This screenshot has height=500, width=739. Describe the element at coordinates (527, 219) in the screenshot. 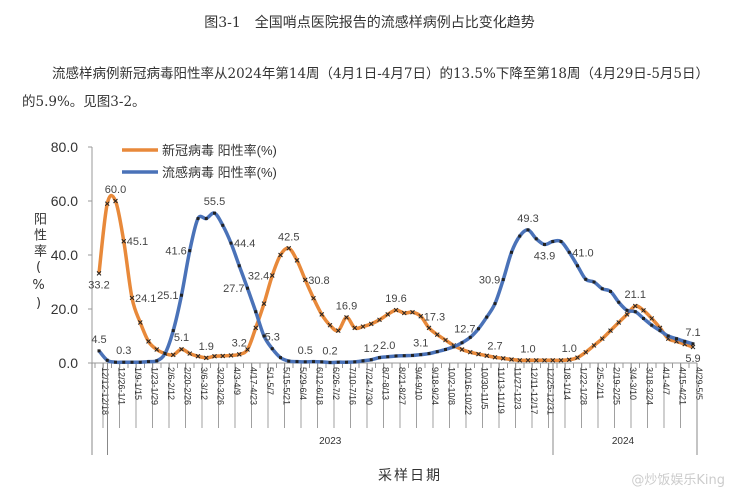

I see `data-label: 49.3` at that location.